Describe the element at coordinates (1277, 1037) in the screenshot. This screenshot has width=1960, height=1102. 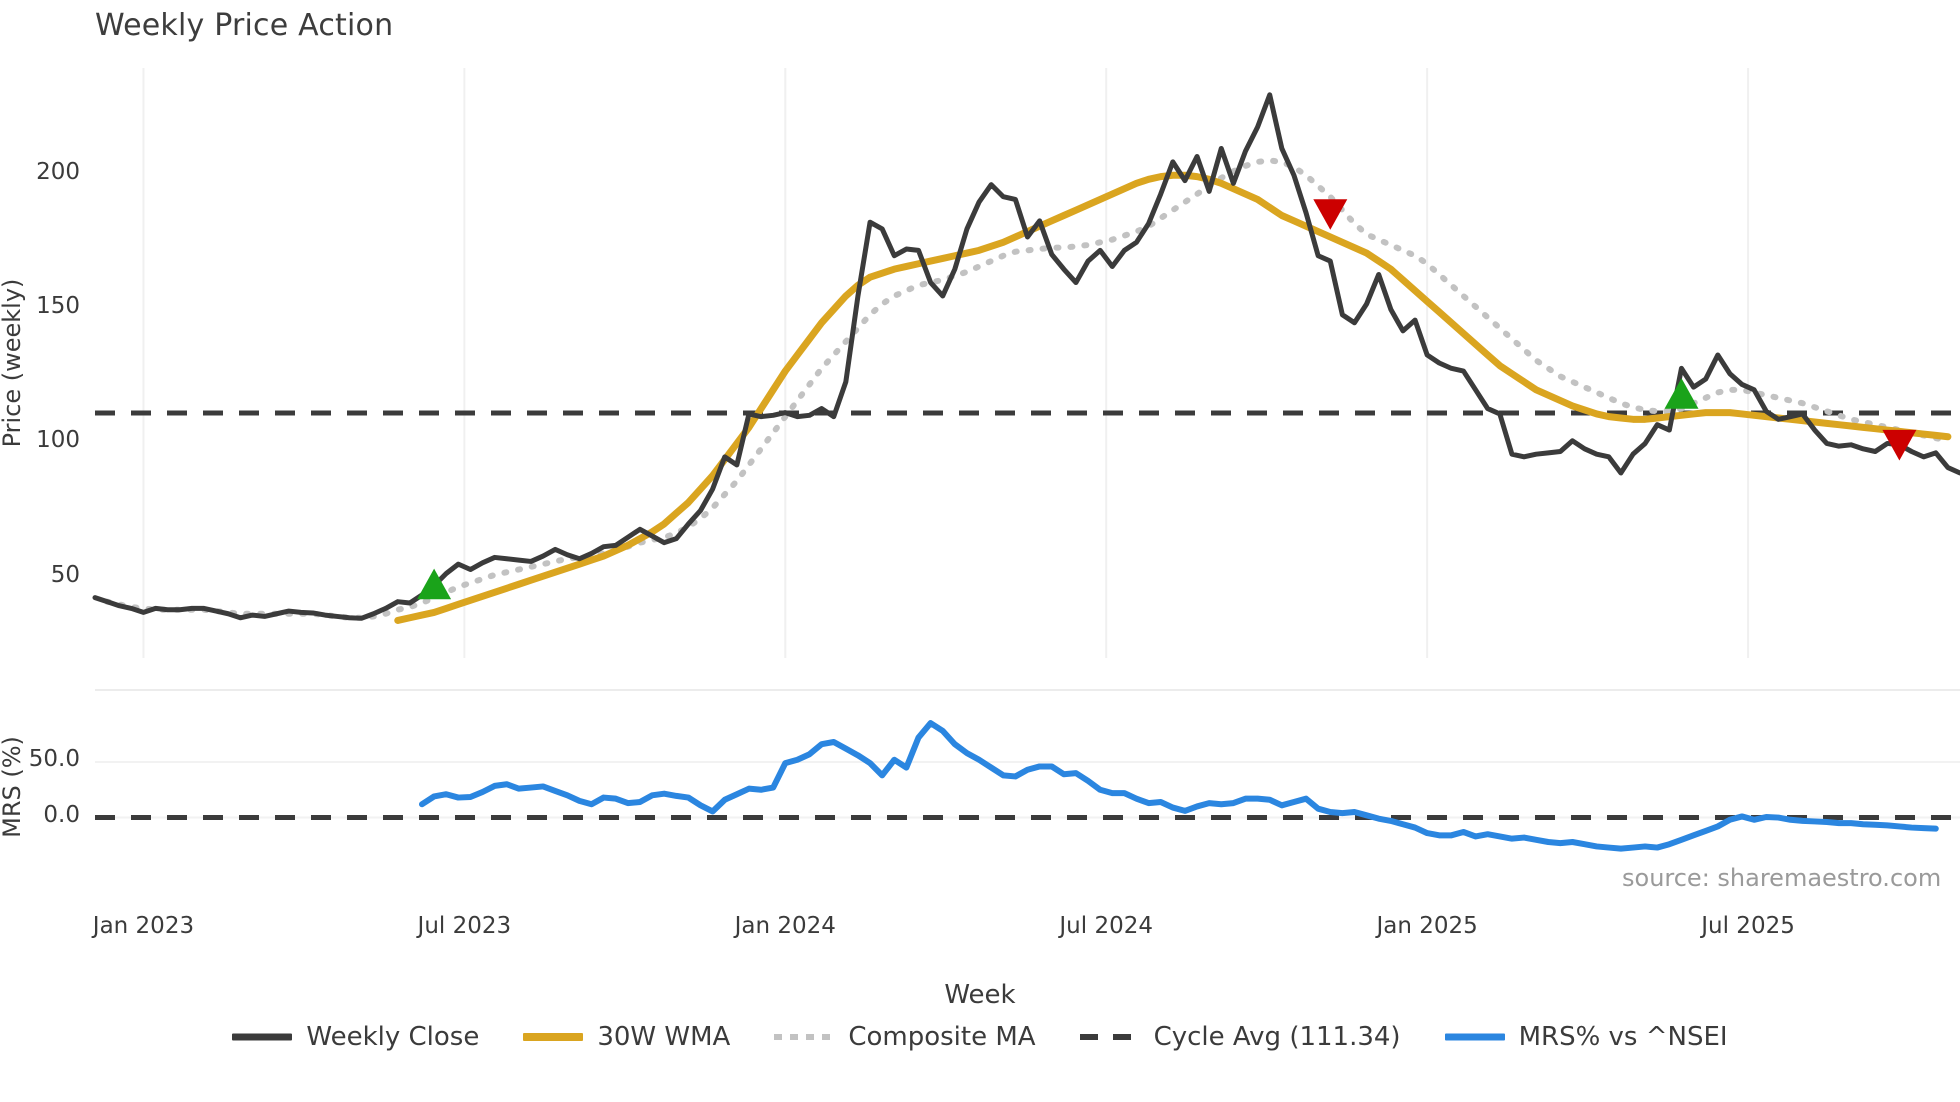
I see `legend-label: Cycle Avg (111.34)` at that location.